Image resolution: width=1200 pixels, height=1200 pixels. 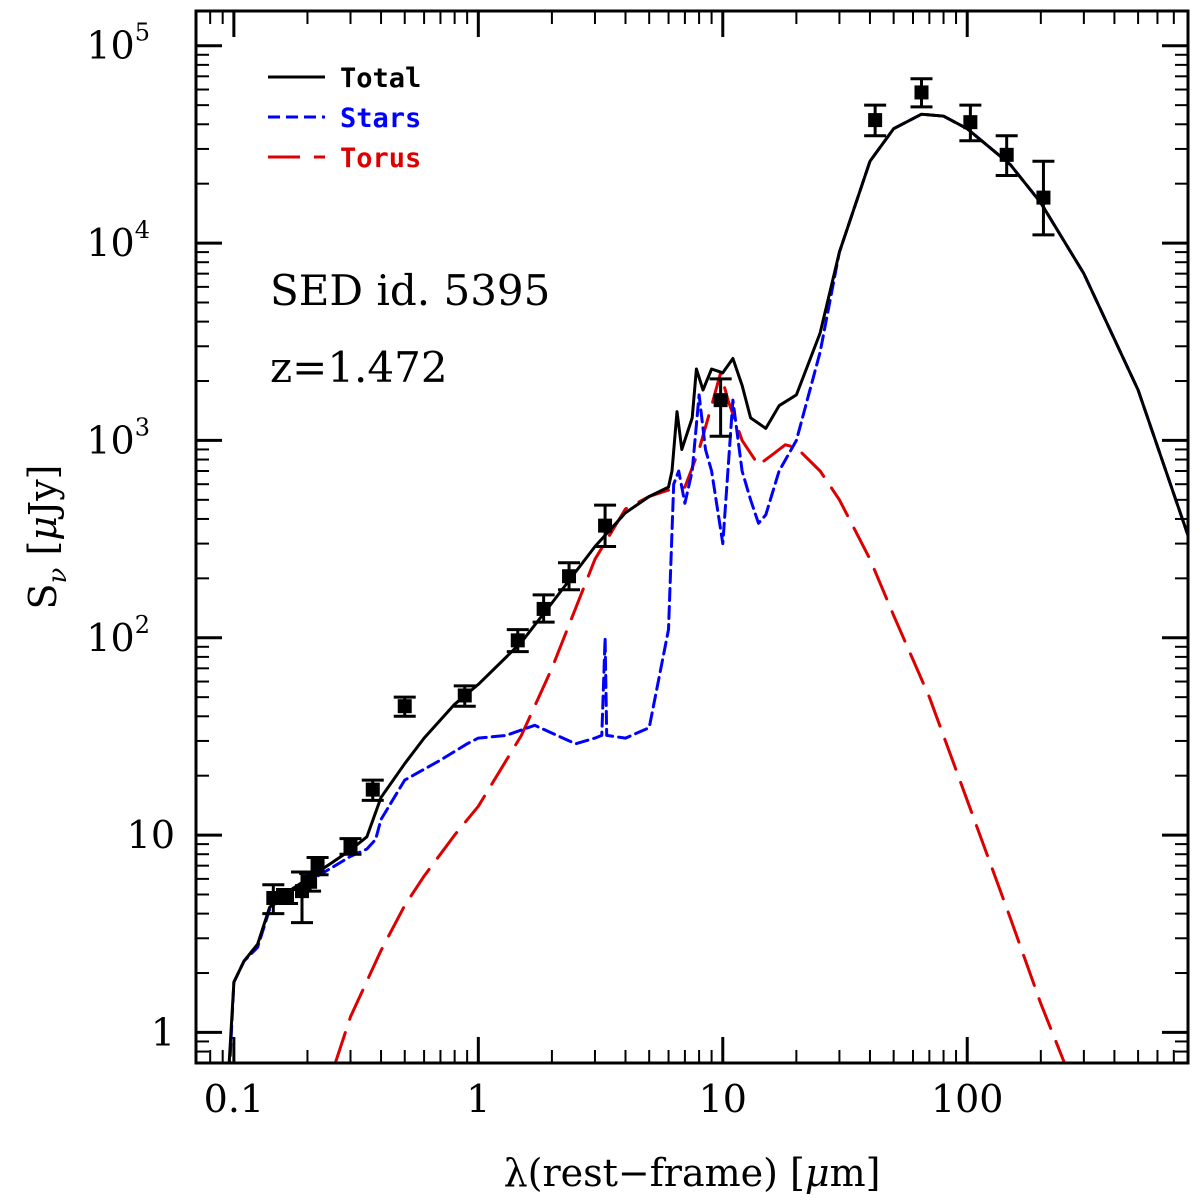 What do you see at coordinates (410, 290) in the screenshot?
I see `annotation-sed-id: SED id. 5395` at bounding box center [410, 290].